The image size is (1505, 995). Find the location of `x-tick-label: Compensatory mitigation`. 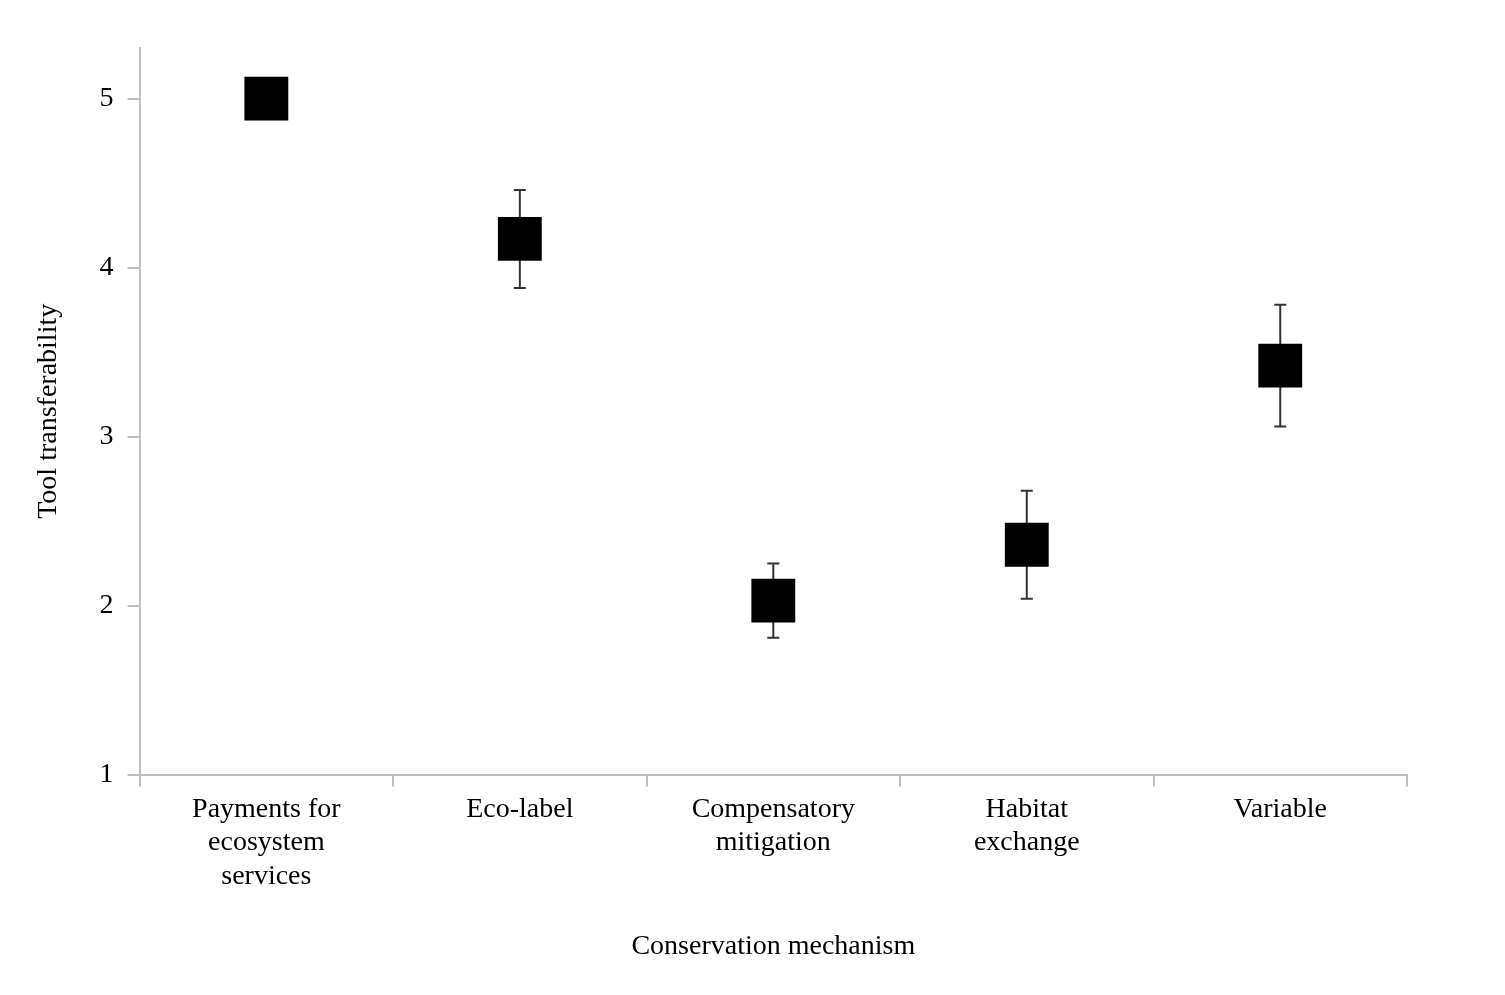

x-tick-label: Compensatory mitigation is located at coordinates (773, 824).